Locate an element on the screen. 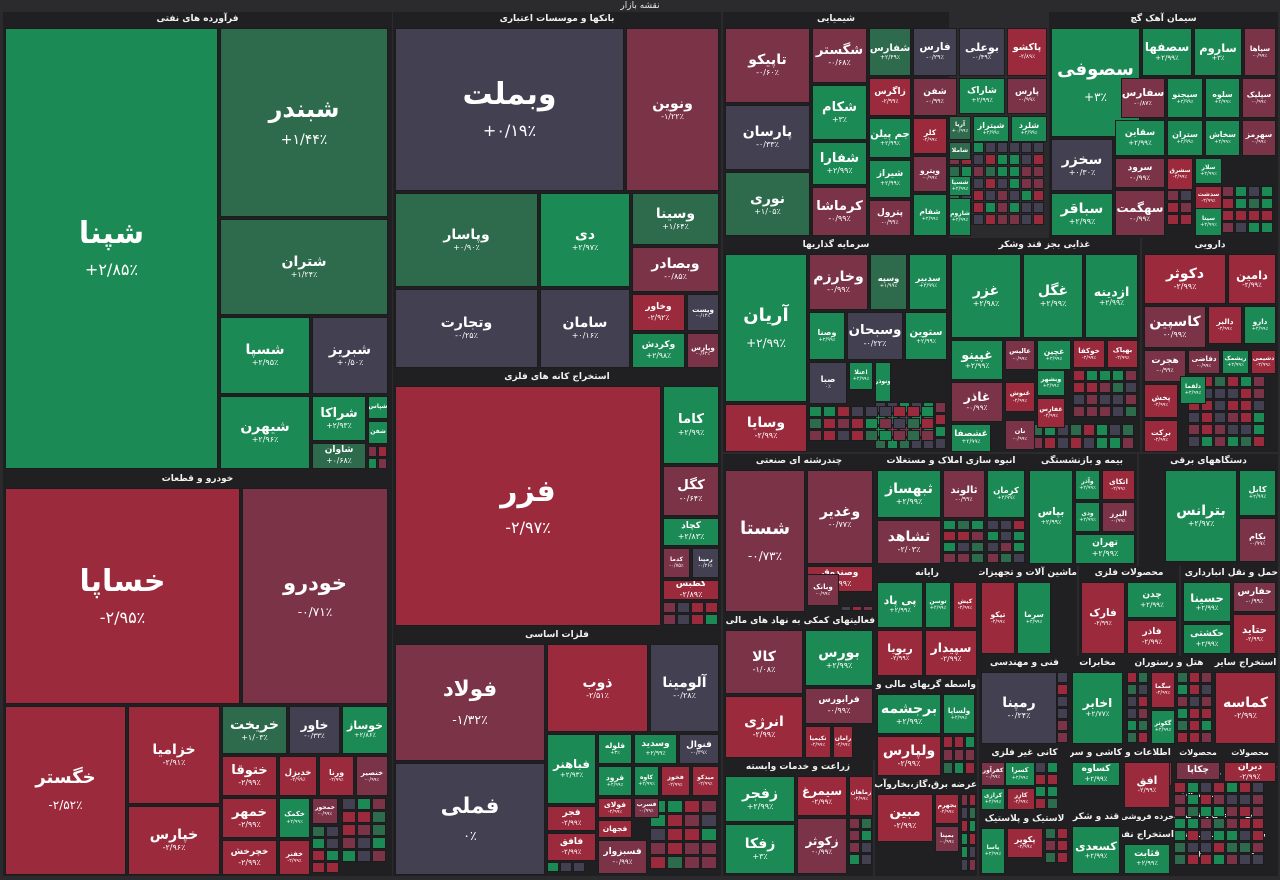 The width and height of the screenshot is (1280, 880). stock-tile: شفام +۲/۹۹٪ is located at coordinates (930, 215).